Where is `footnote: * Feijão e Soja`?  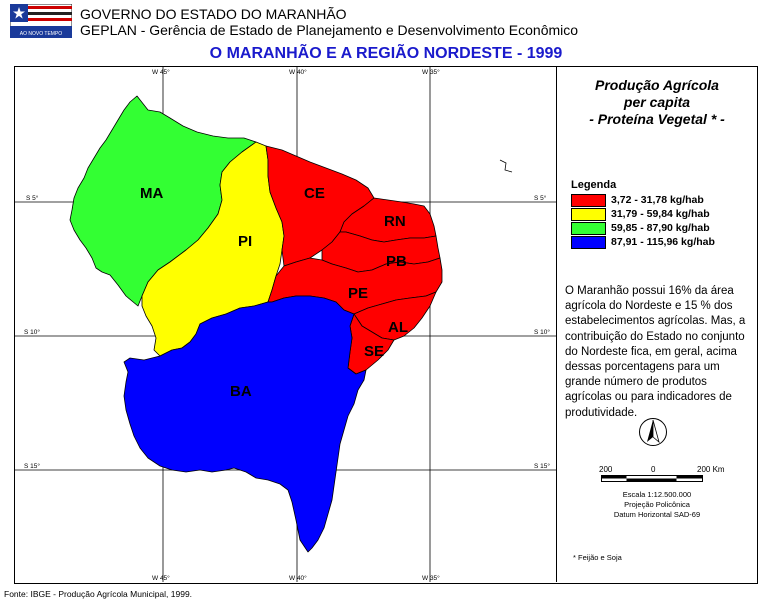
footnote: * Feijão e Soja is located at coordinates (597, 557).